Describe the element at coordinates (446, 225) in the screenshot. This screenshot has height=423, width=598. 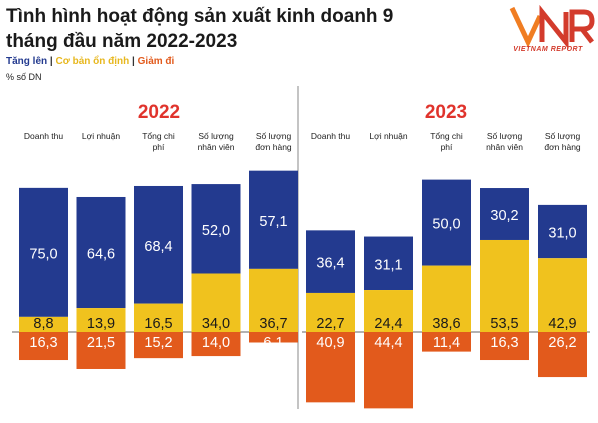
I see `data-label-increase: 50,0` at that location.